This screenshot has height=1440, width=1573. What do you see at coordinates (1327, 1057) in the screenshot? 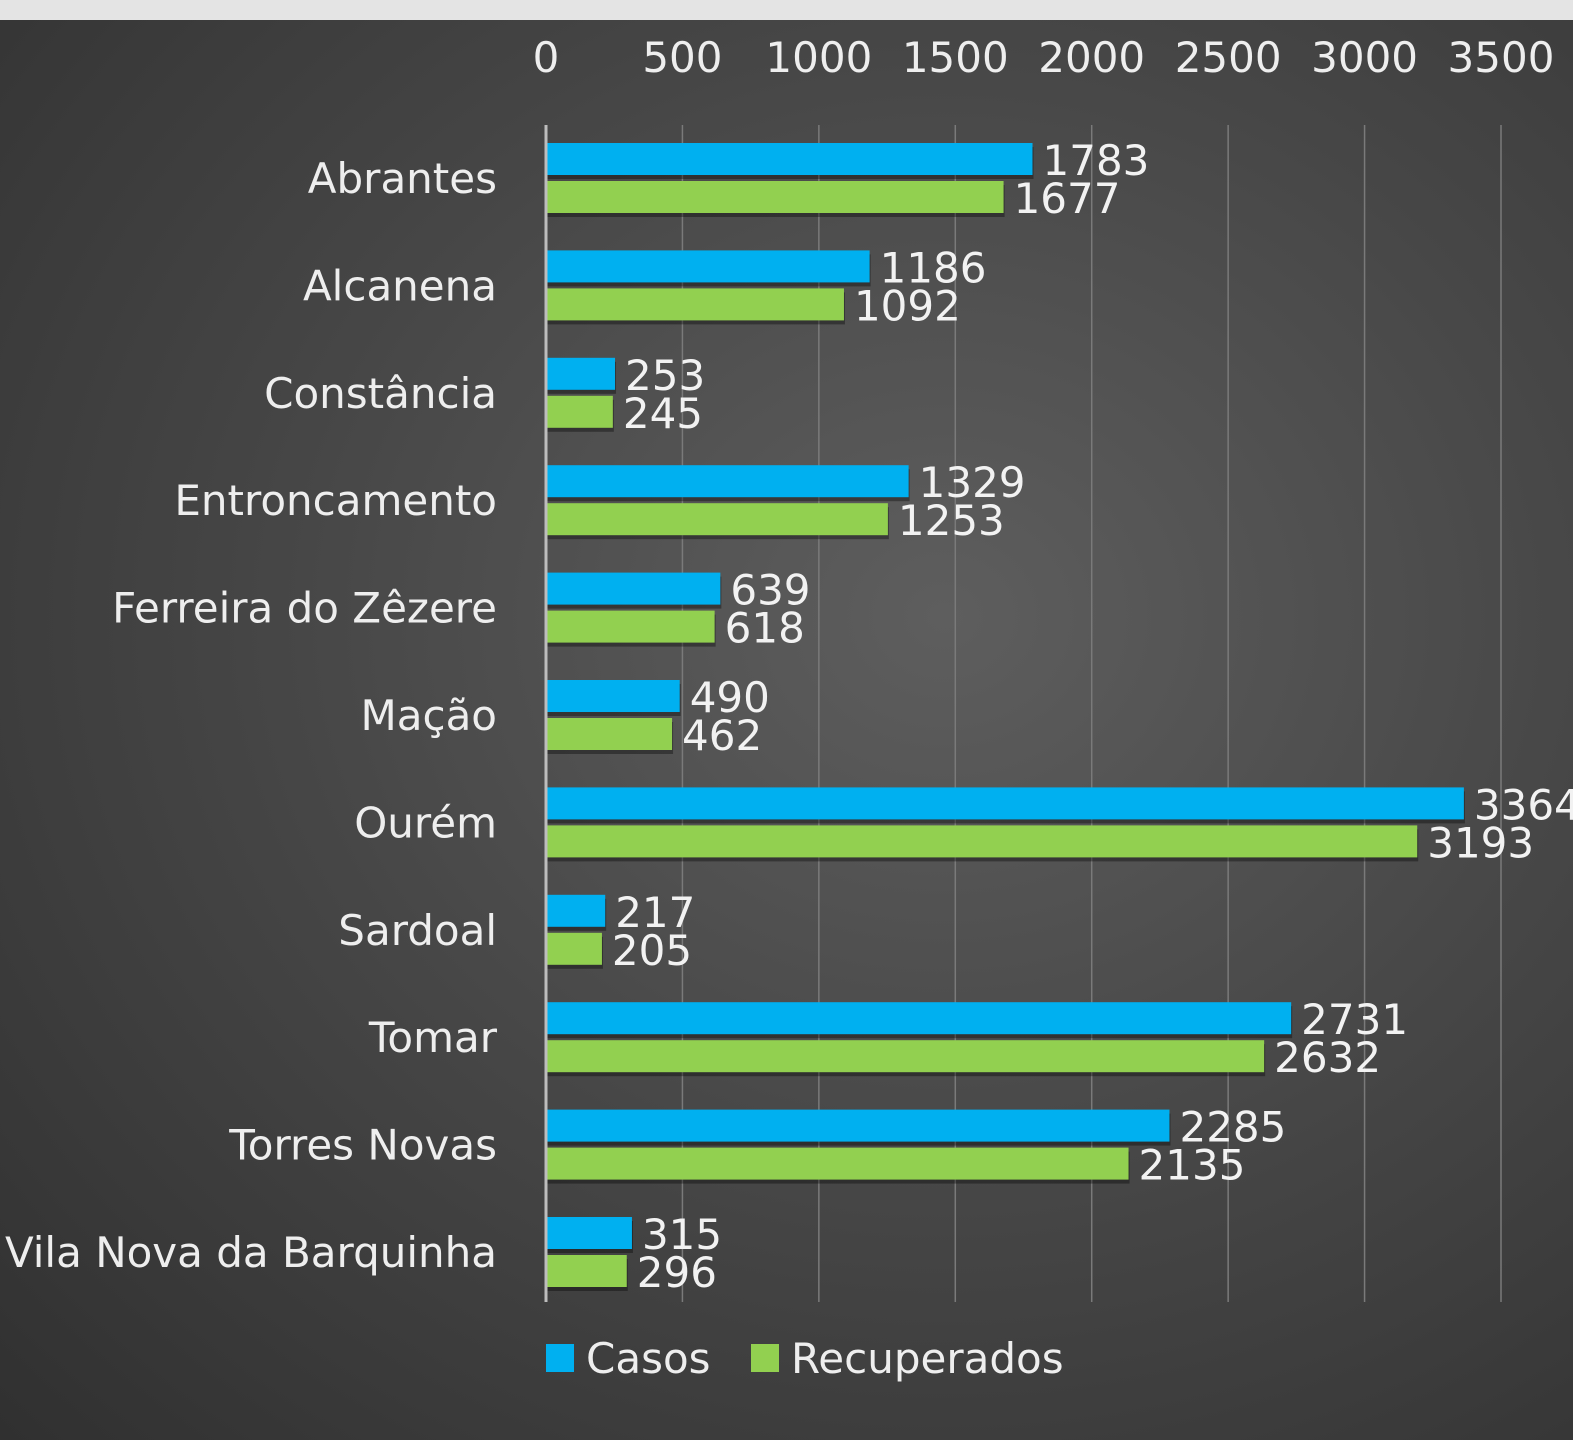
I see `data-label-recuperados: 2632` at bounding box center [1327, 1057].